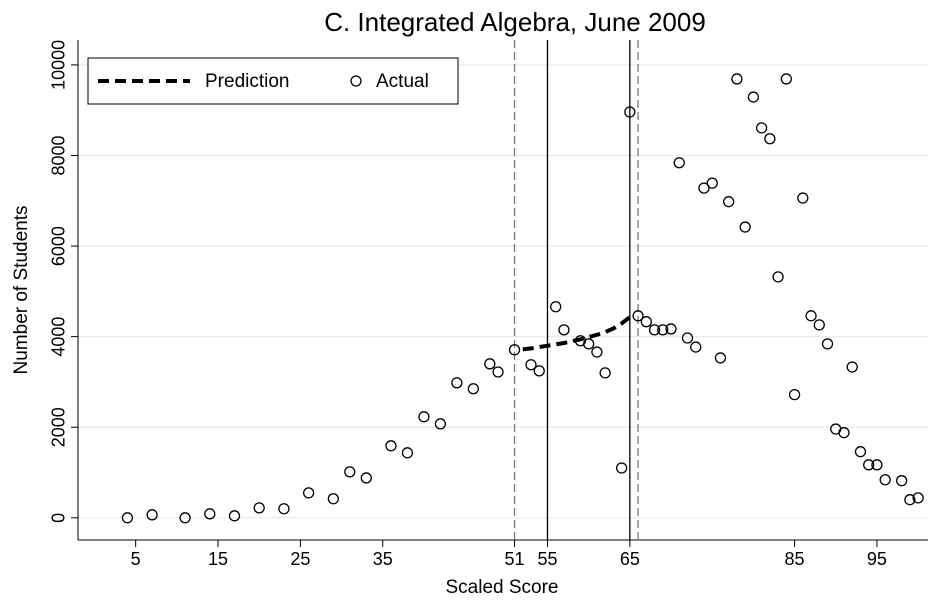 This screenshot has height=601, width=928. What do you see at coordinates (218, 559) in the screenshot?
I see `x-tick-label: 15` at bounding box center [218, 559].